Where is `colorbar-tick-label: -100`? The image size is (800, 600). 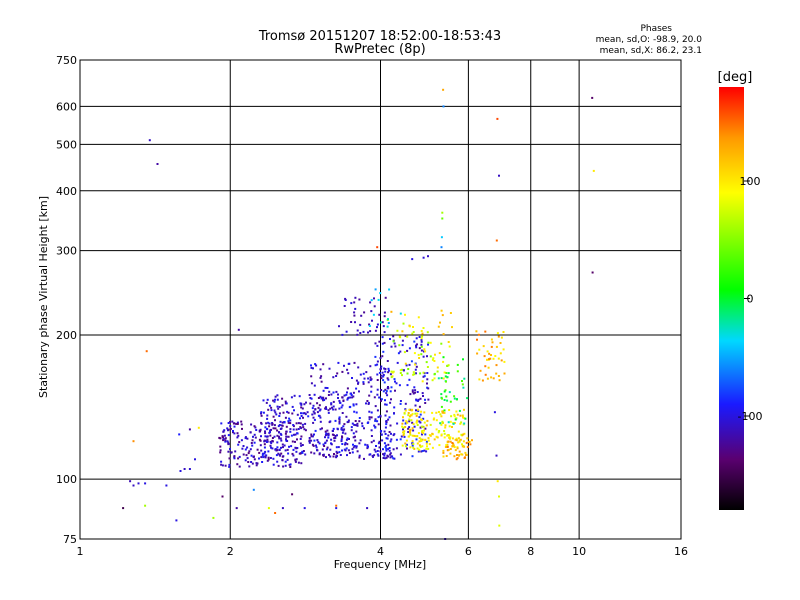 colorbar-tick-label: -100 is located at coordinates (750, 416).